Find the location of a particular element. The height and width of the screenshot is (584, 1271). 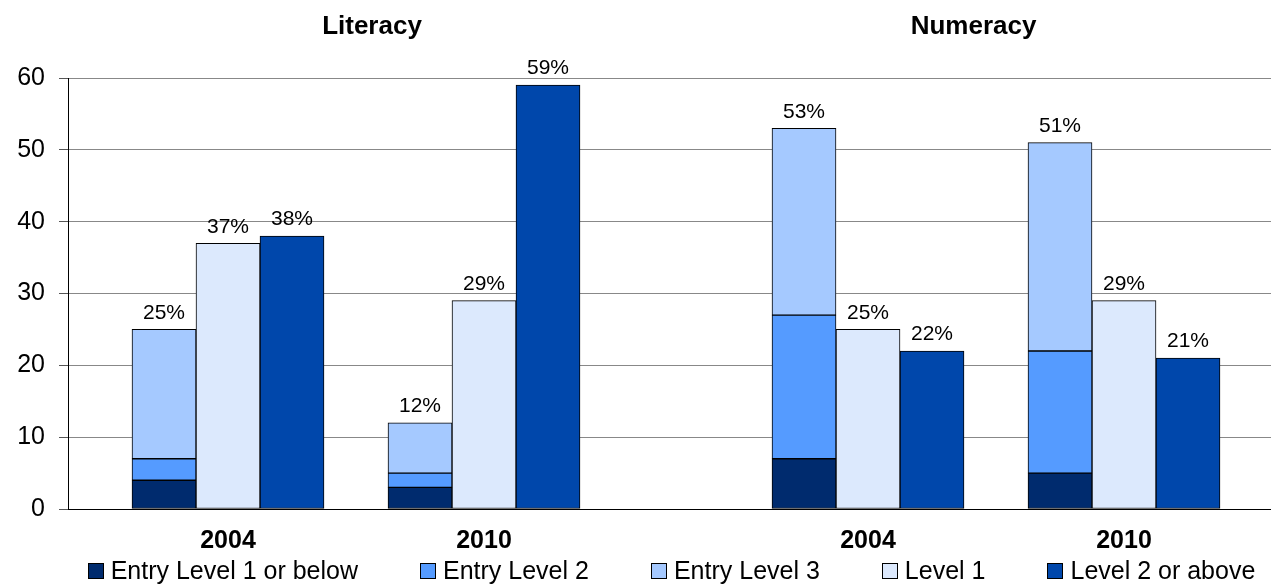

total-label: 51% is located at coordinates (1060, 124).